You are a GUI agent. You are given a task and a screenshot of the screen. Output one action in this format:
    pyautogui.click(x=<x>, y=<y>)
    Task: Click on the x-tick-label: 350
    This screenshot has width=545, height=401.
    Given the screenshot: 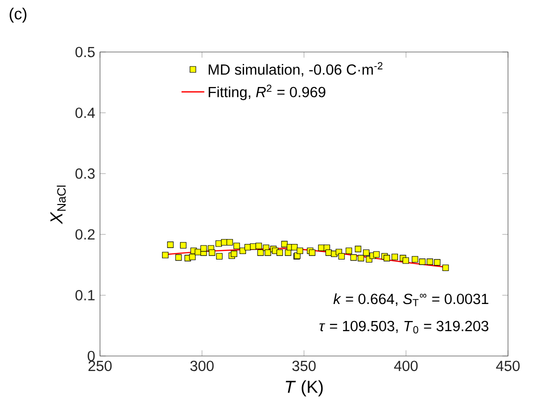 What is the action you would take?
    pyautogui.click(x=304, y=366)
    